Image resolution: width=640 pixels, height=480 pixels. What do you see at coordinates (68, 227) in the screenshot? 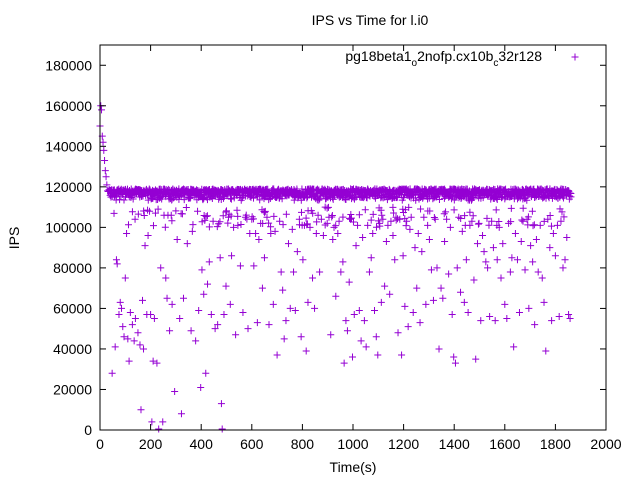
I see `y-tick-label: 100000` at bounding box center [68, 227].